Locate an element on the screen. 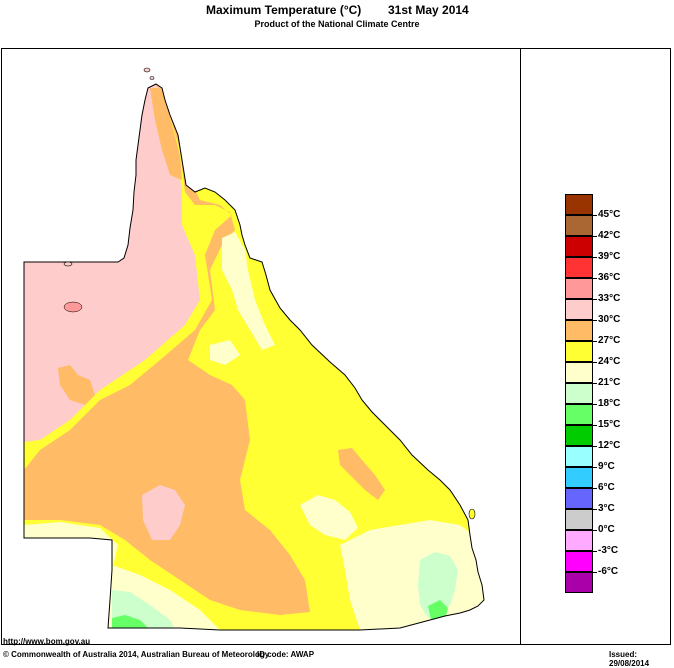  legend-label: 12°C is located at coordinates (609, 445).